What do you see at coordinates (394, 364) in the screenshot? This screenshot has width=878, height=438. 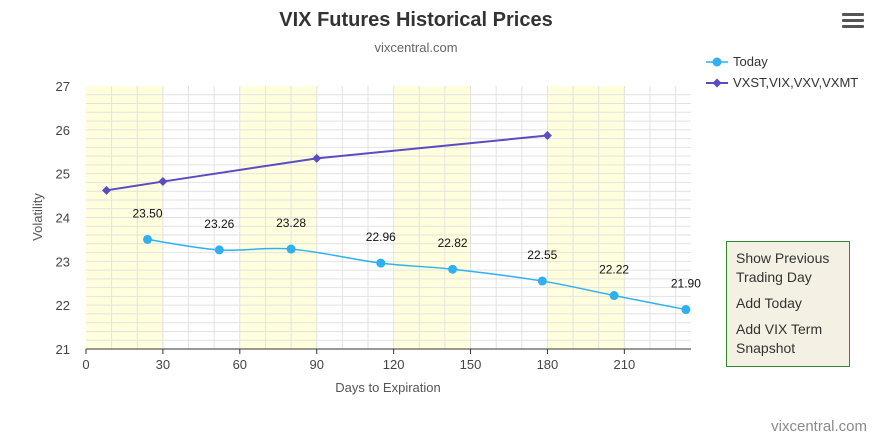 I see `x-tick-label: 120` at bounding box center [394, 364].